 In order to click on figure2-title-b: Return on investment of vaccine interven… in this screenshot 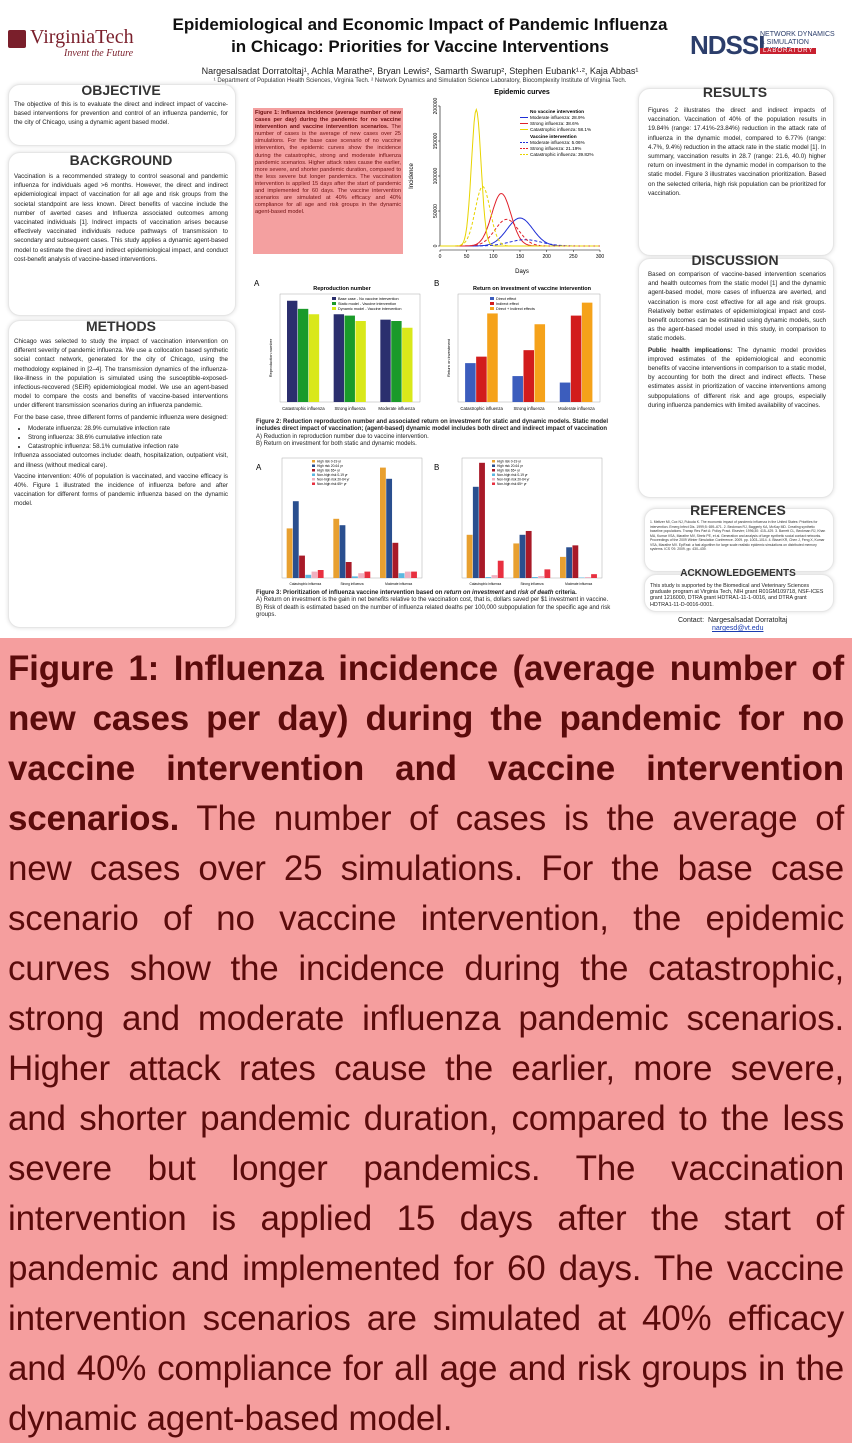, I will do `click(532, 289)`.